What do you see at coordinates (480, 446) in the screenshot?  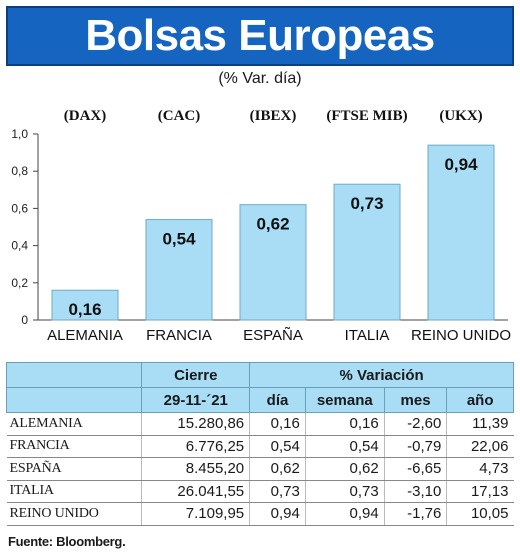 I see `cell-anio: 22,06` at bounding box center [480, 446].